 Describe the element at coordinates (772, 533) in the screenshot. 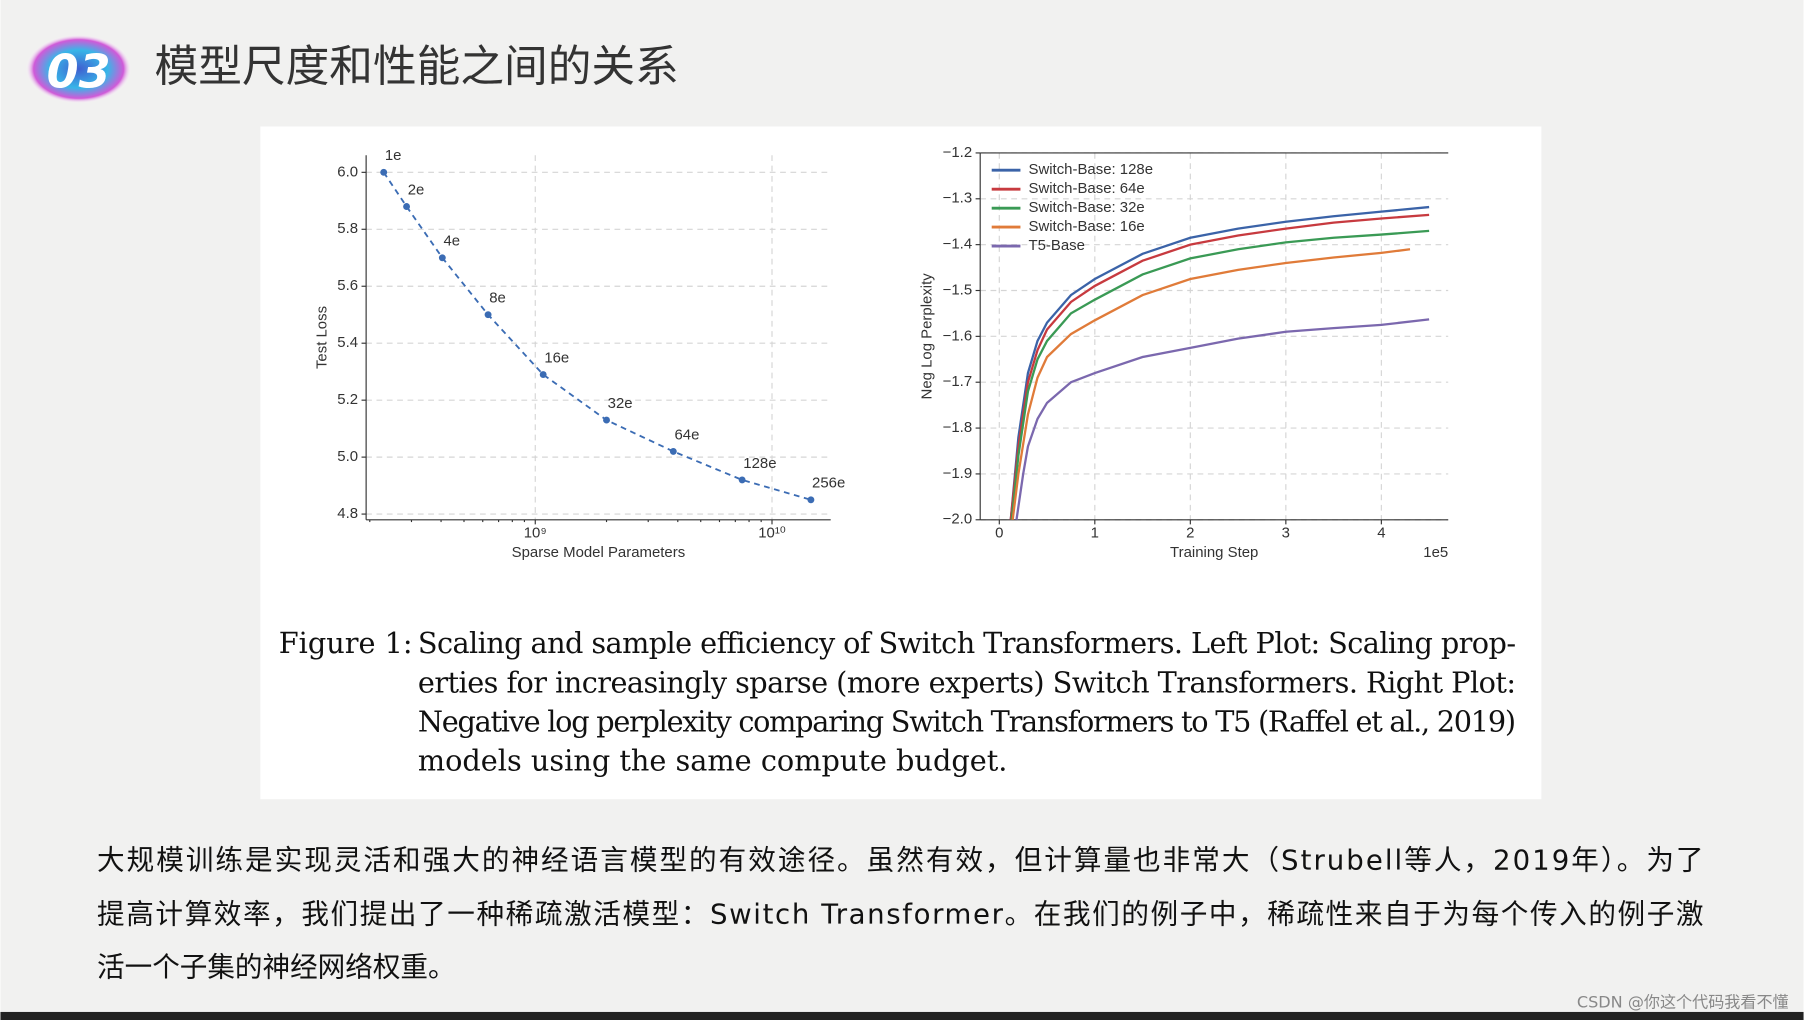

I see `x-tick-label: 10¹⁰` at that location.